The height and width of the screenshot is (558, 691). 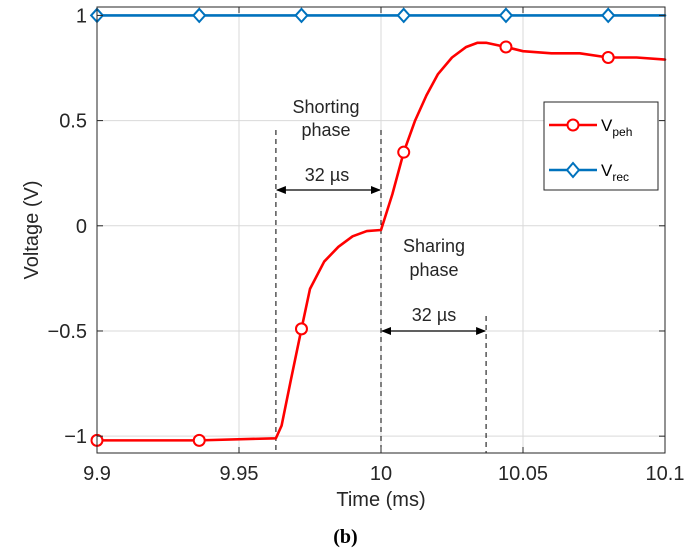 I want to click on sharing-duration-arrow-head-right, so click(x=481, y=331).